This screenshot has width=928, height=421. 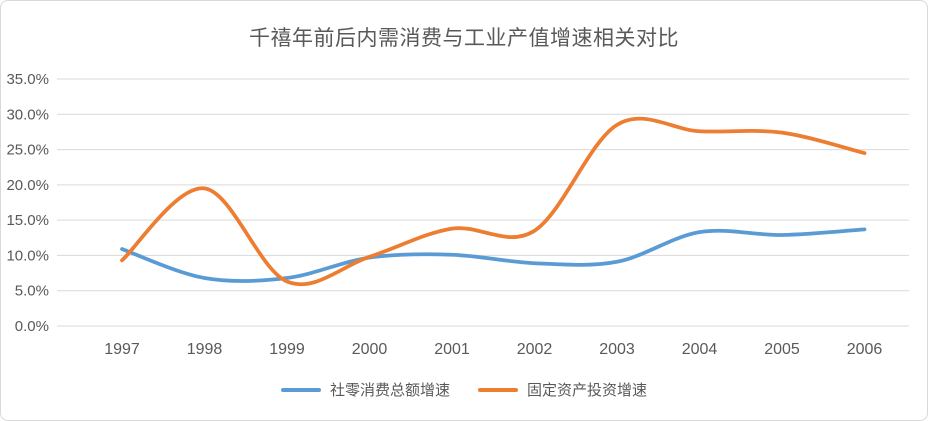 What do you see at coordinates (700, 349) in the screenshot?
I see `x-axis-label: 2004` at bounding box center [700, 349].